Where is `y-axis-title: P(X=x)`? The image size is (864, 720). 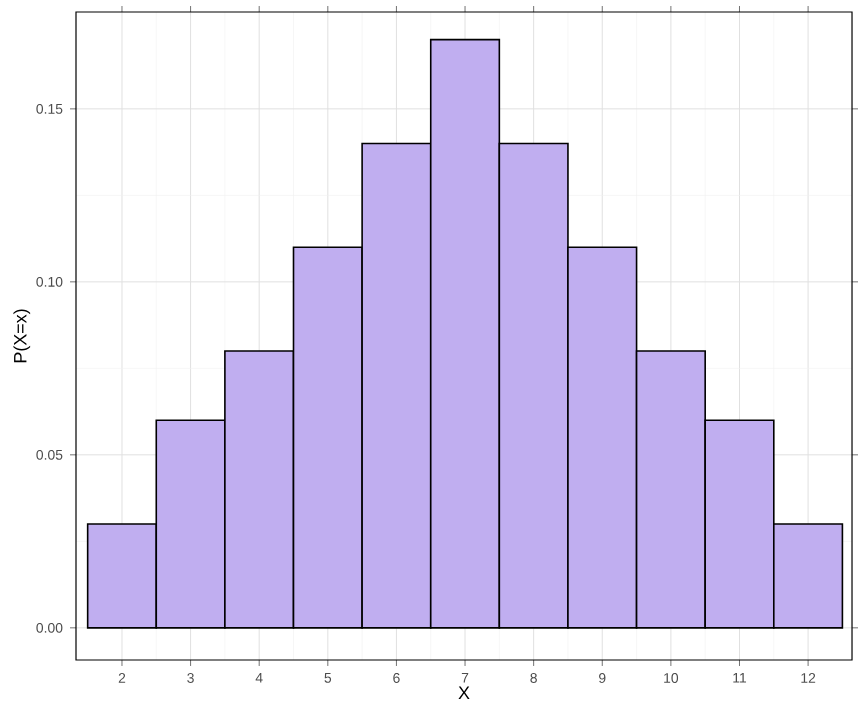 y-axis-title: P(X=x) is located at coordinates (22, 336).